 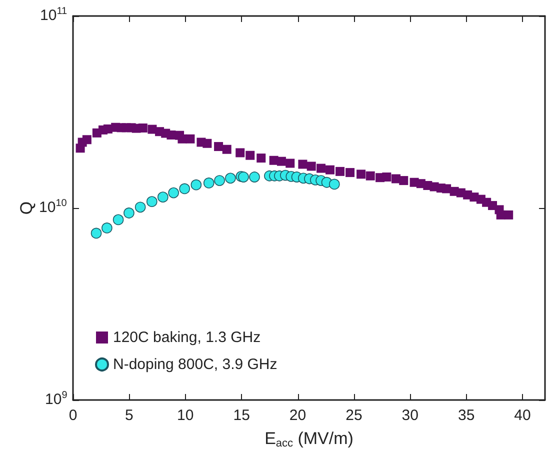 I want to click on x-tick-label: 30, so click(x=410, y=415).